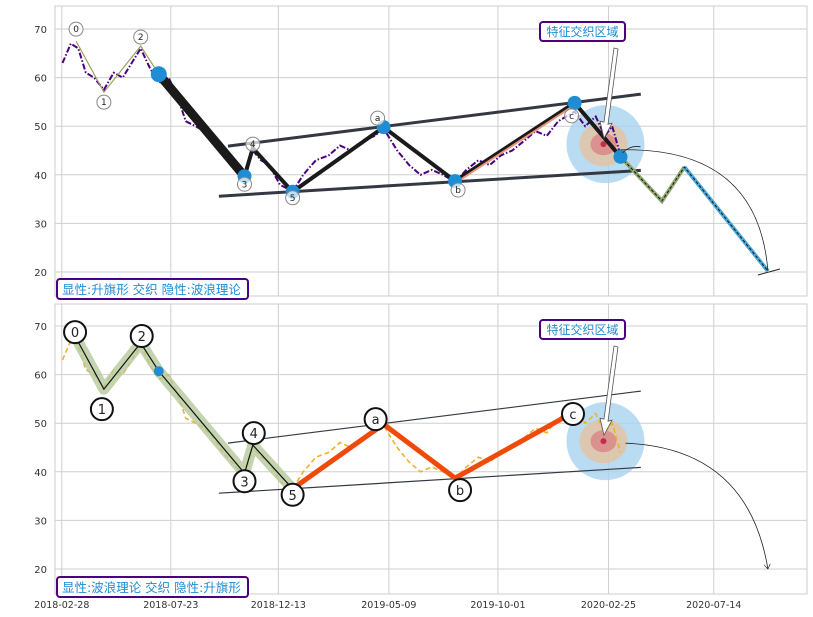 This screenshot has height=617, width=813. What do you see at coordinates (769, 272) in the screenshot?
I see `target-marker` at bounding box center [769, 272].